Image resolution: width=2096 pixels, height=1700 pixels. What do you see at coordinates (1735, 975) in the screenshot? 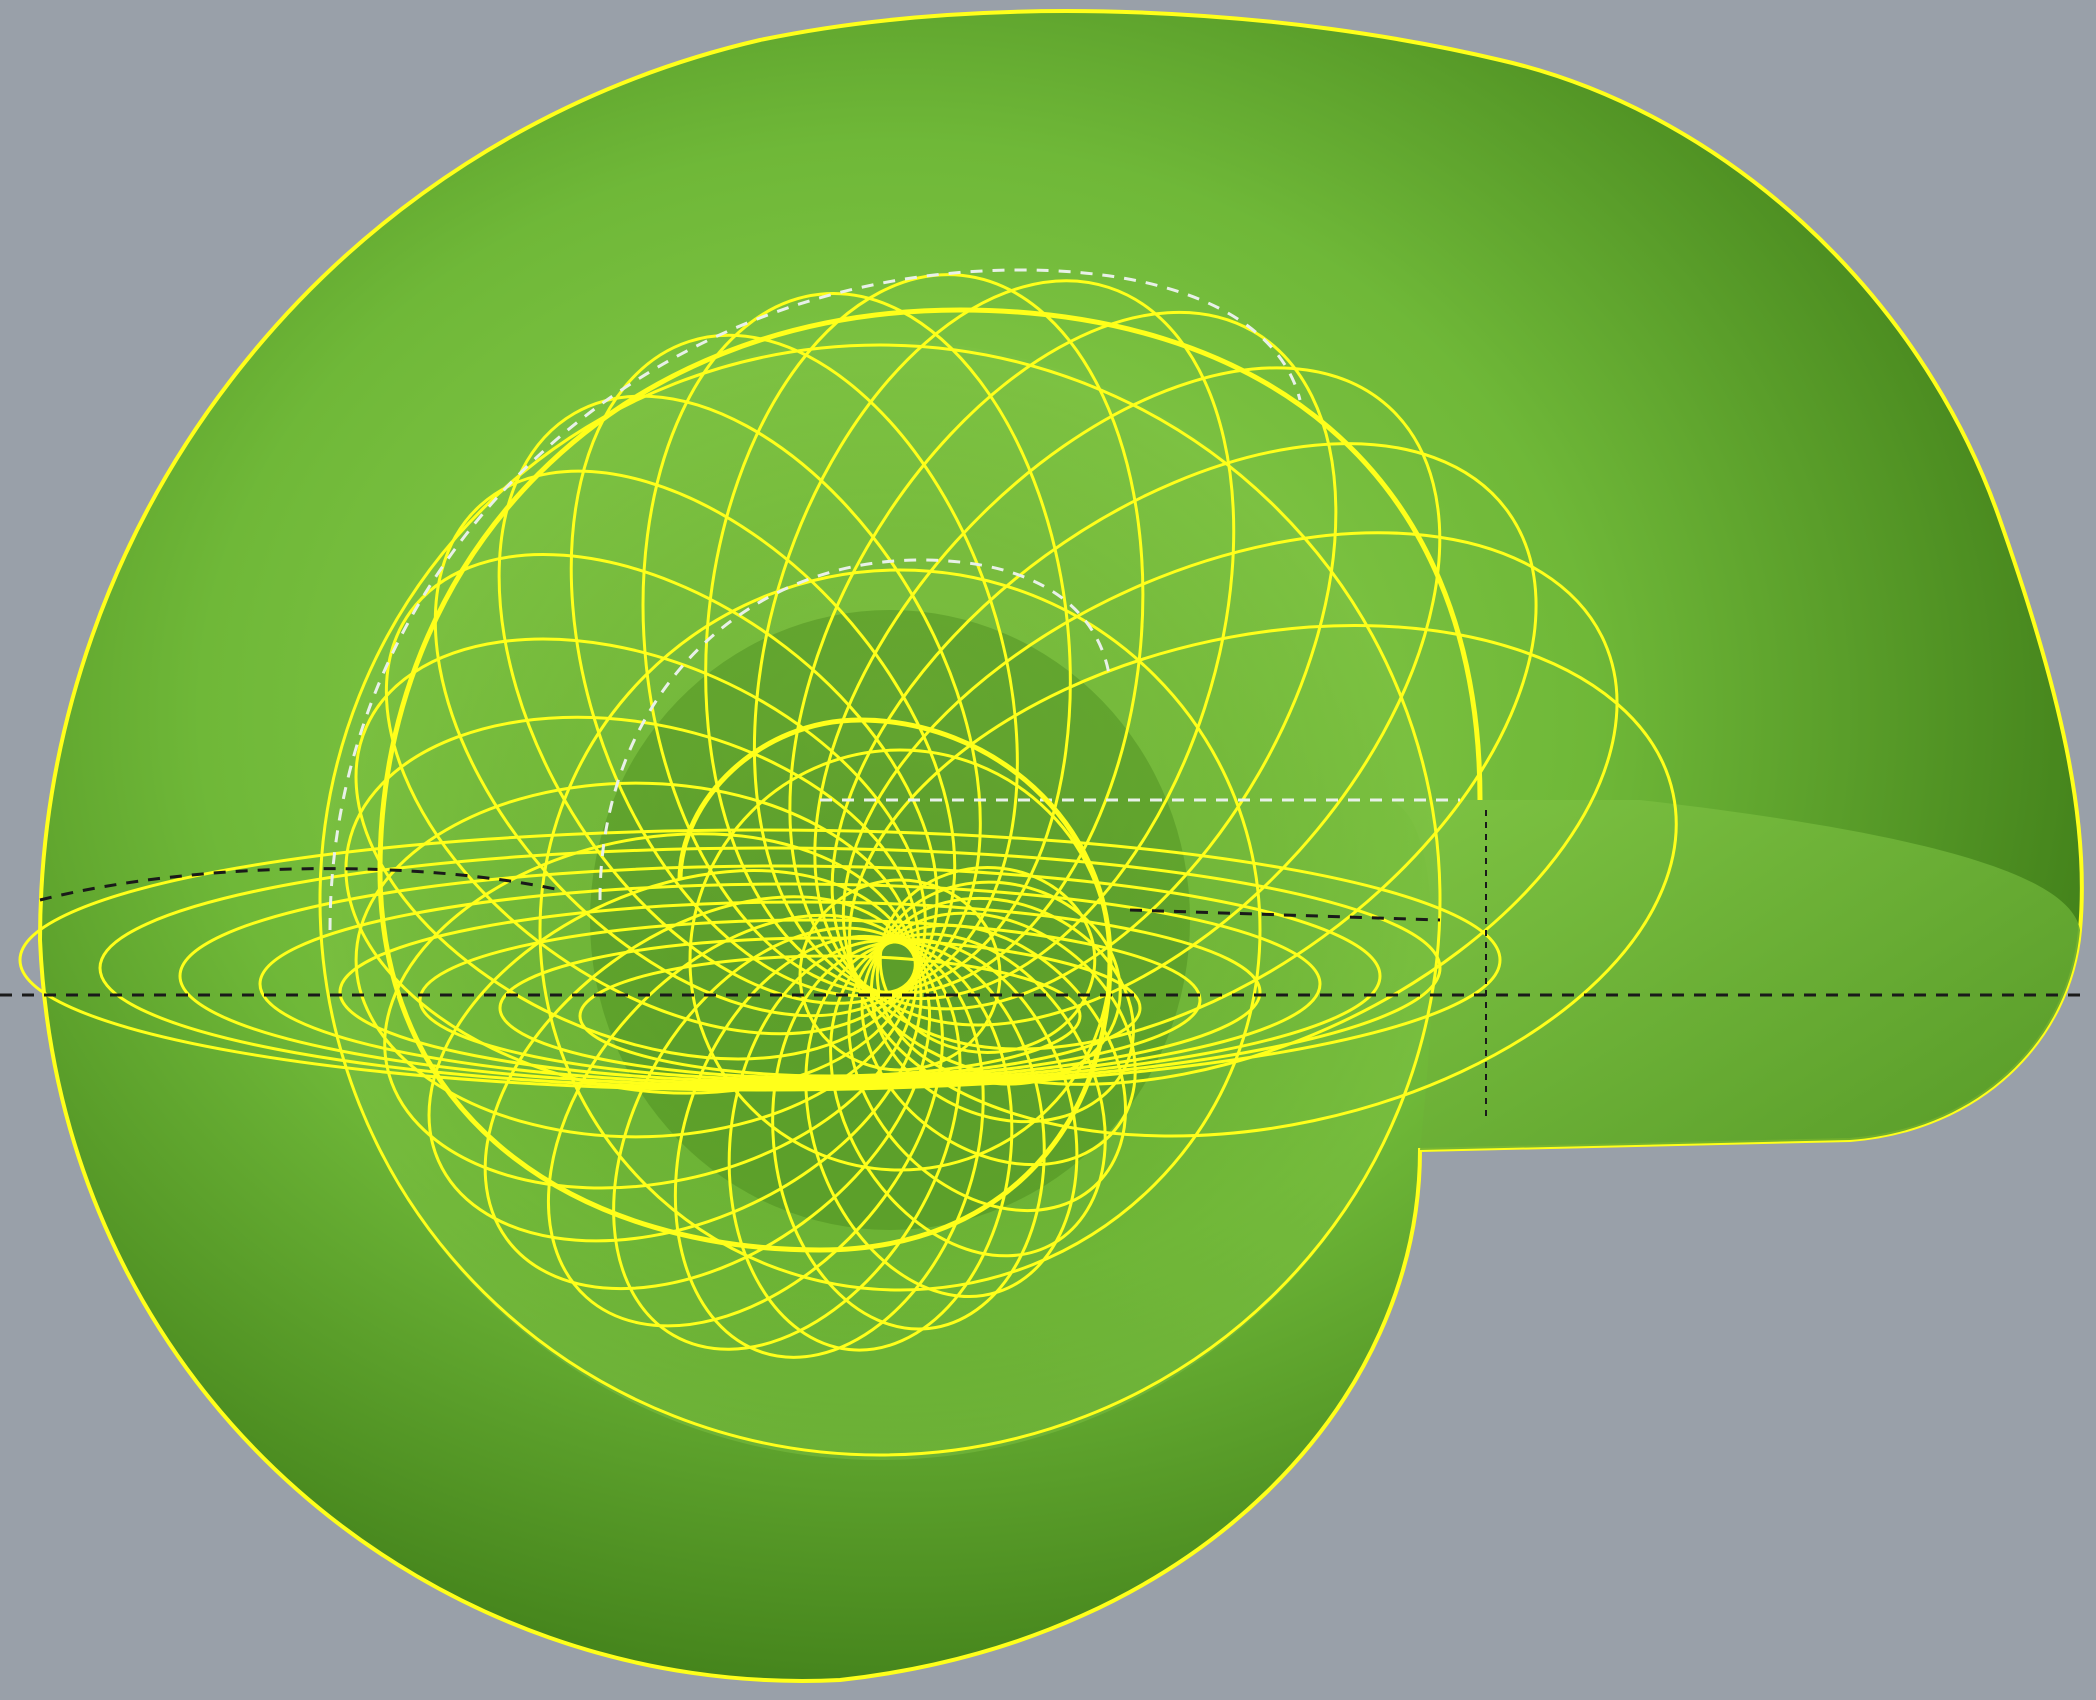
I see `shell-aperture` at bounding box center [1735, 975].